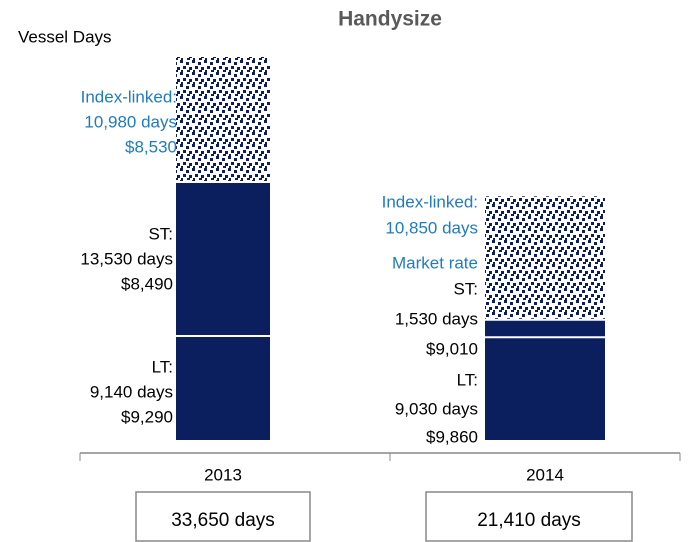 This screenshot has height=542, width=692. I want to click on rate-label: $9,860, so click(452, 436).